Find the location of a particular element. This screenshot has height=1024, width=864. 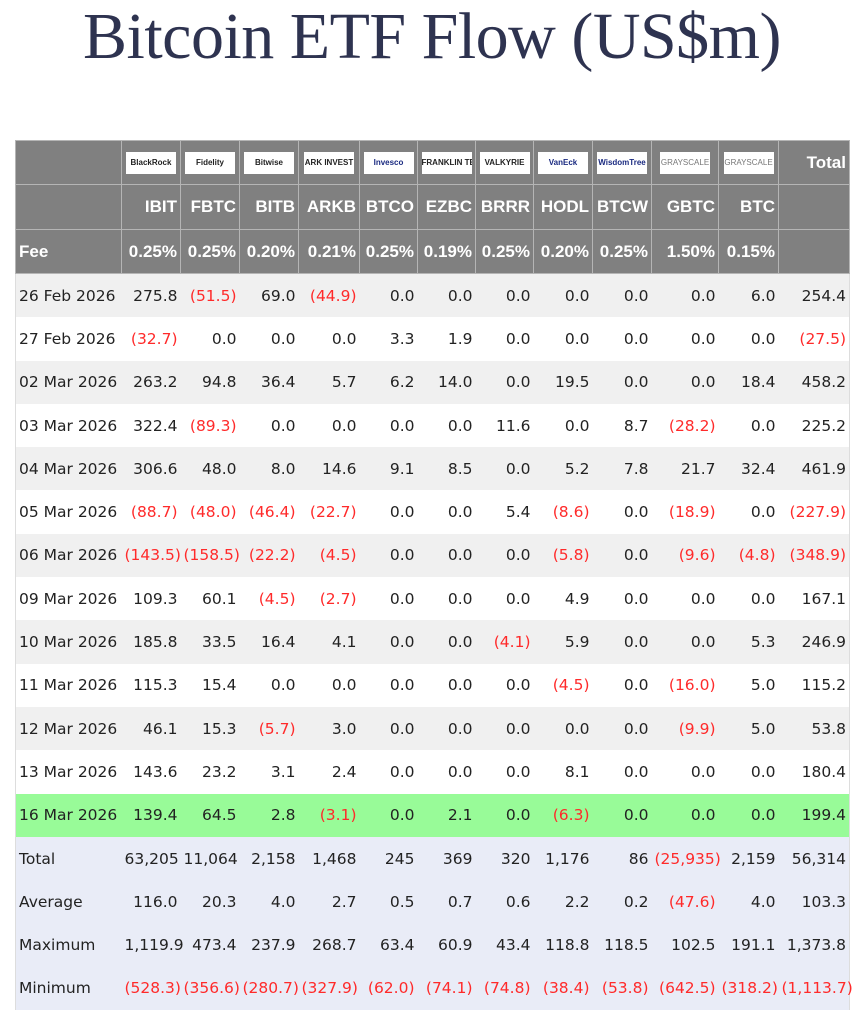

flow-value: (48.0) is located at coordinates (213, 512).